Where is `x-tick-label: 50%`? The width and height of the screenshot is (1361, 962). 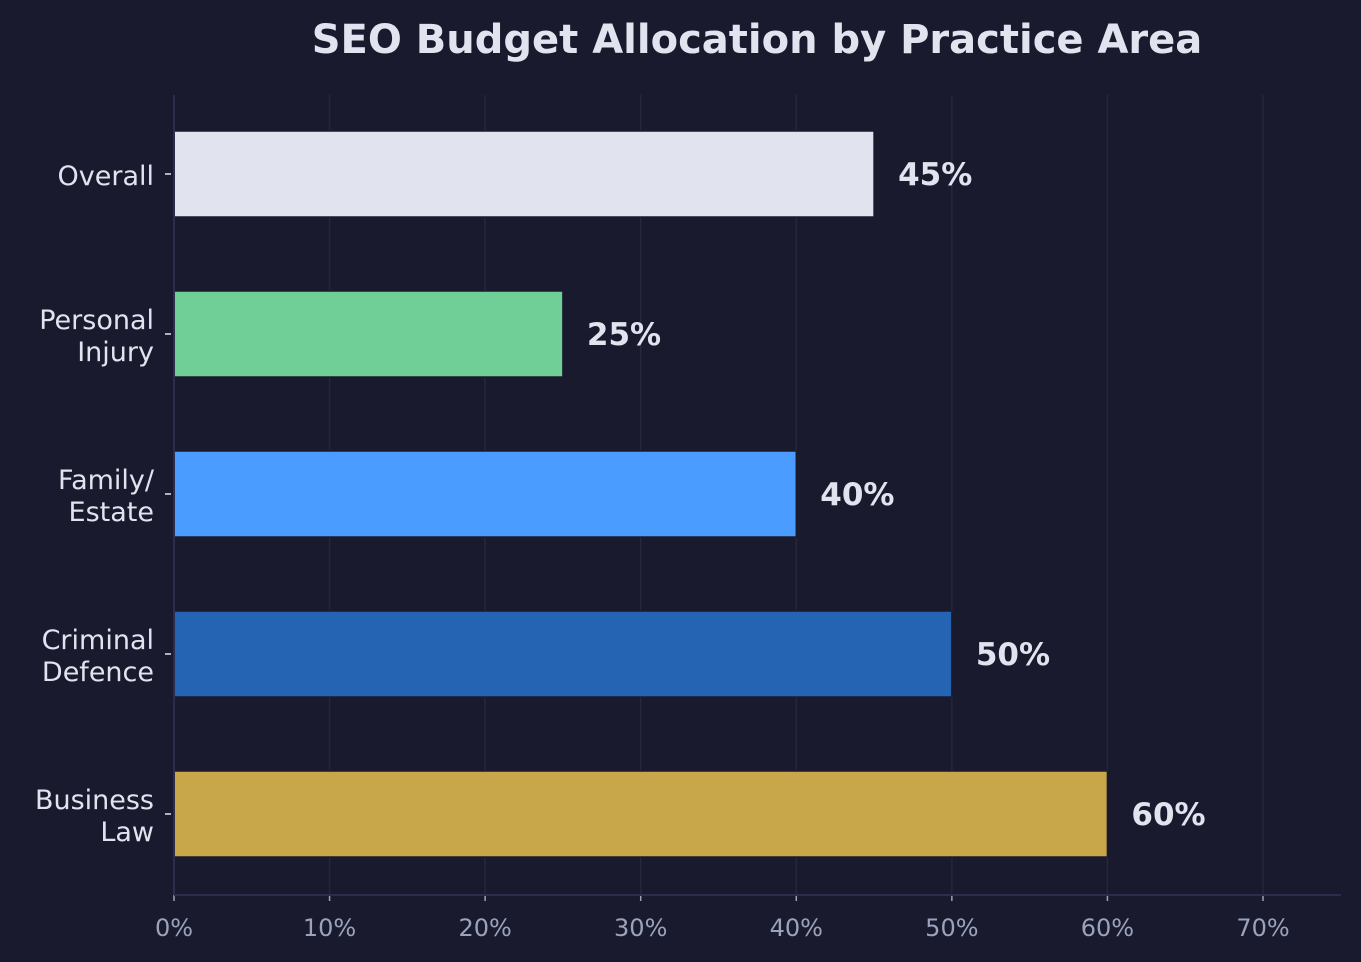 x-tick-label: 50% is located at coordinates (951, 928).